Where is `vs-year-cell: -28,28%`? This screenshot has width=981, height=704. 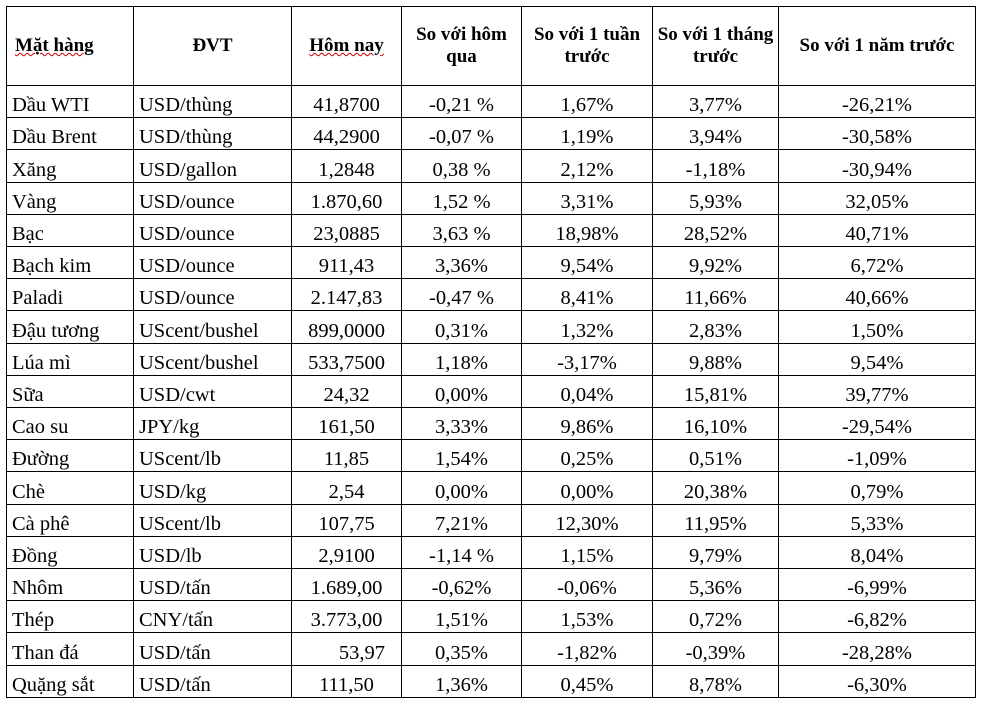 vs-year-cell: -28,28% is located at coordinates (877, 649).